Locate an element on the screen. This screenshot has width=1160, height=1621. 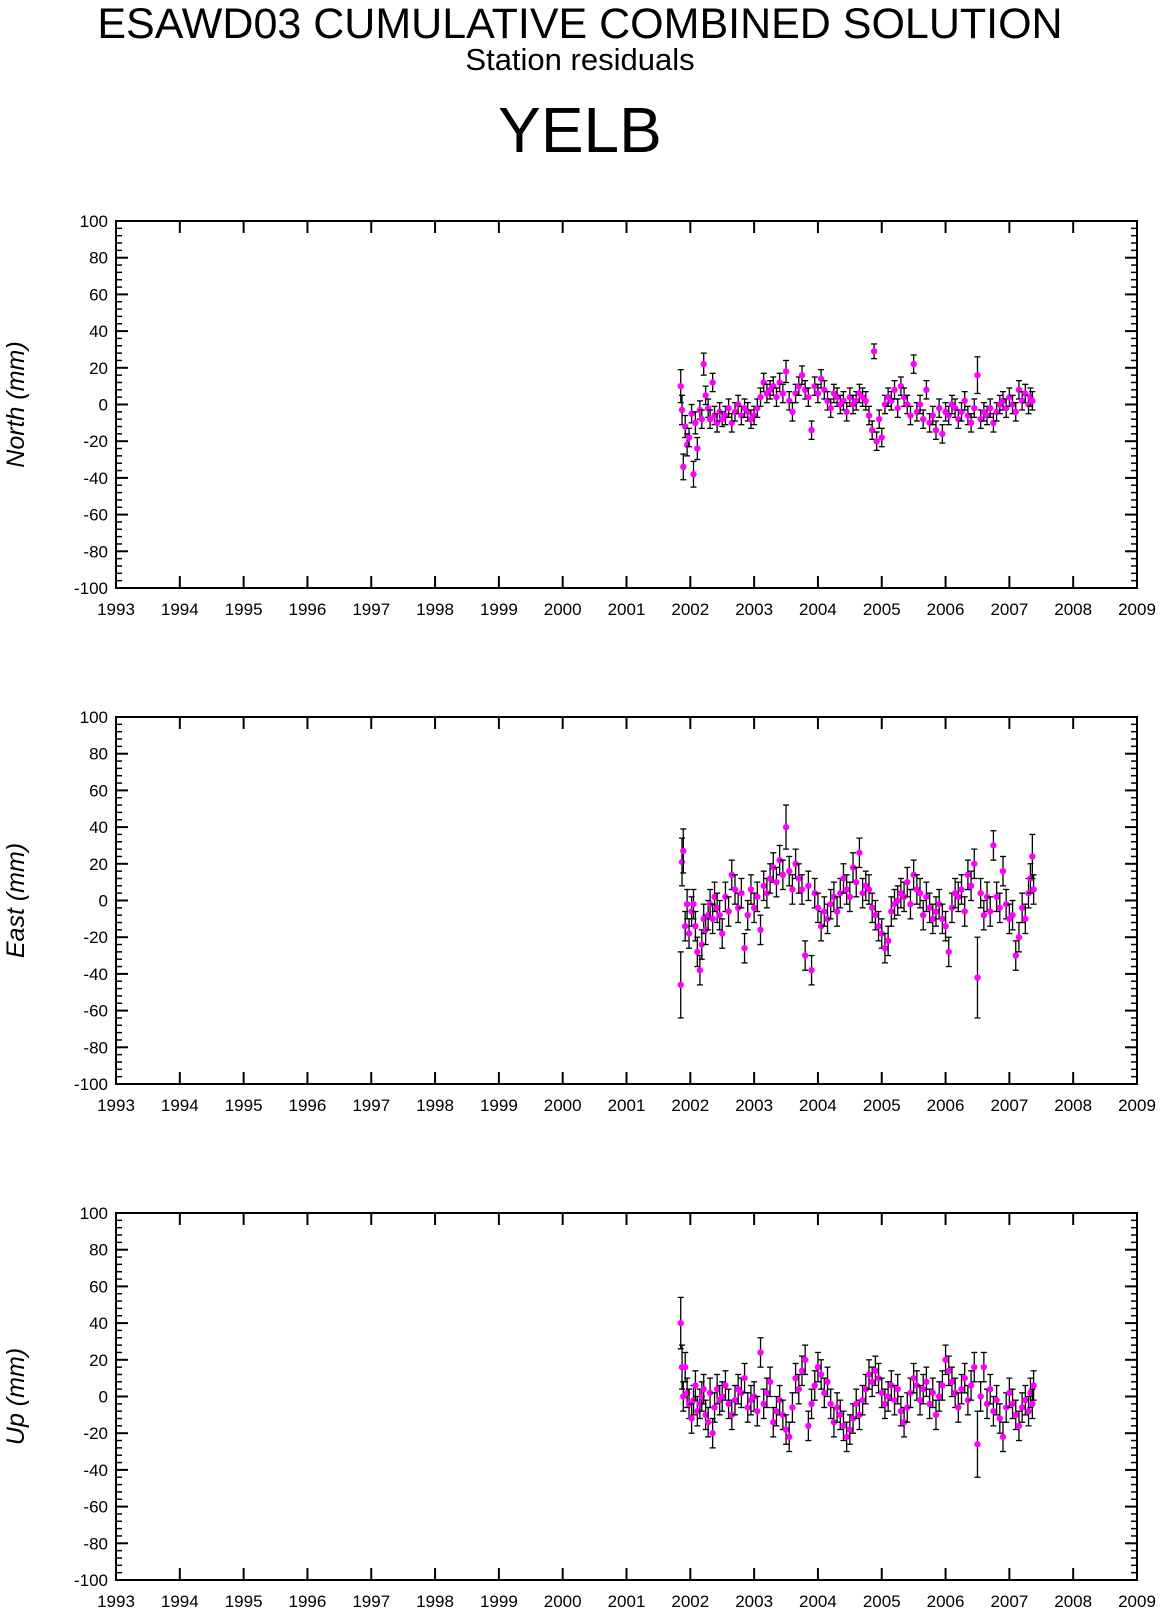
x-tick-label: 2005 is located at coordinates (882, 1601).